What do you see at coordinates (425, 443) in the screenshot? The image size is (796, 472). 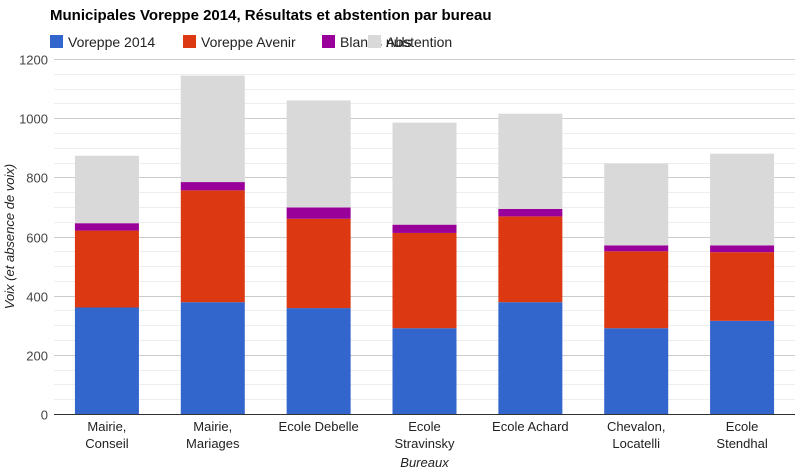 I see `x-tick-label-line: Stravinsky` at bounding box center [425, 443].